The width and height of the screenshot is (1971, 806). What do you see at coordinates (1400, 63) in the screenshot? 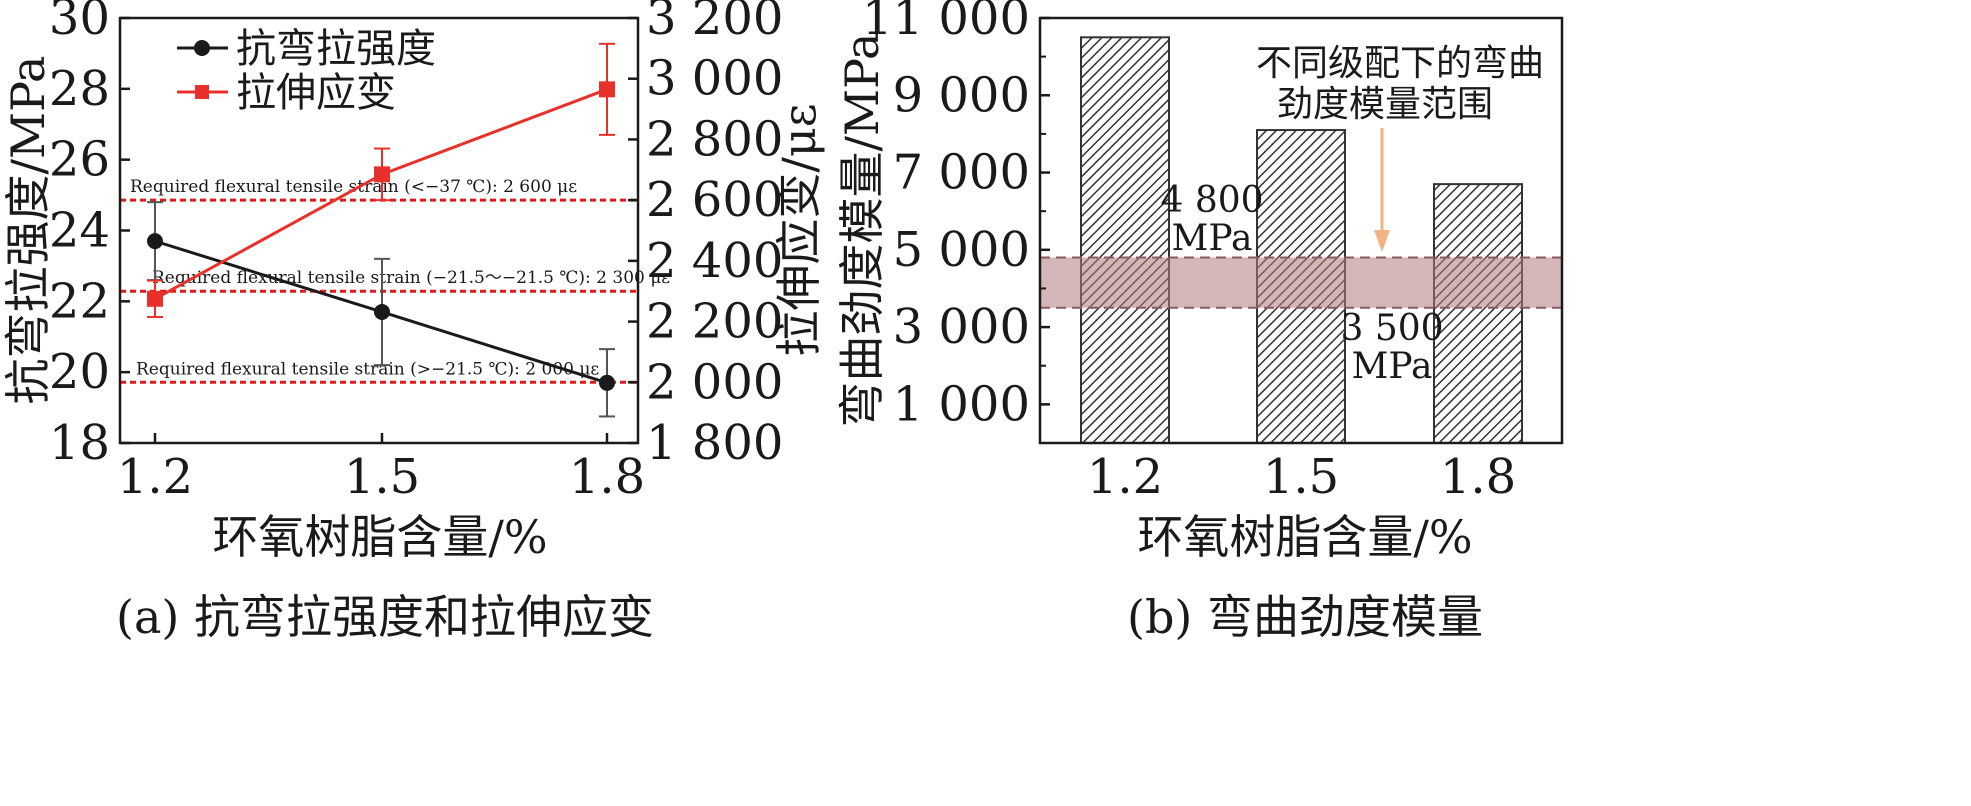
I see `range-note-line-1: 不同级配下的弯曲` at bounding box center [1400, 63].